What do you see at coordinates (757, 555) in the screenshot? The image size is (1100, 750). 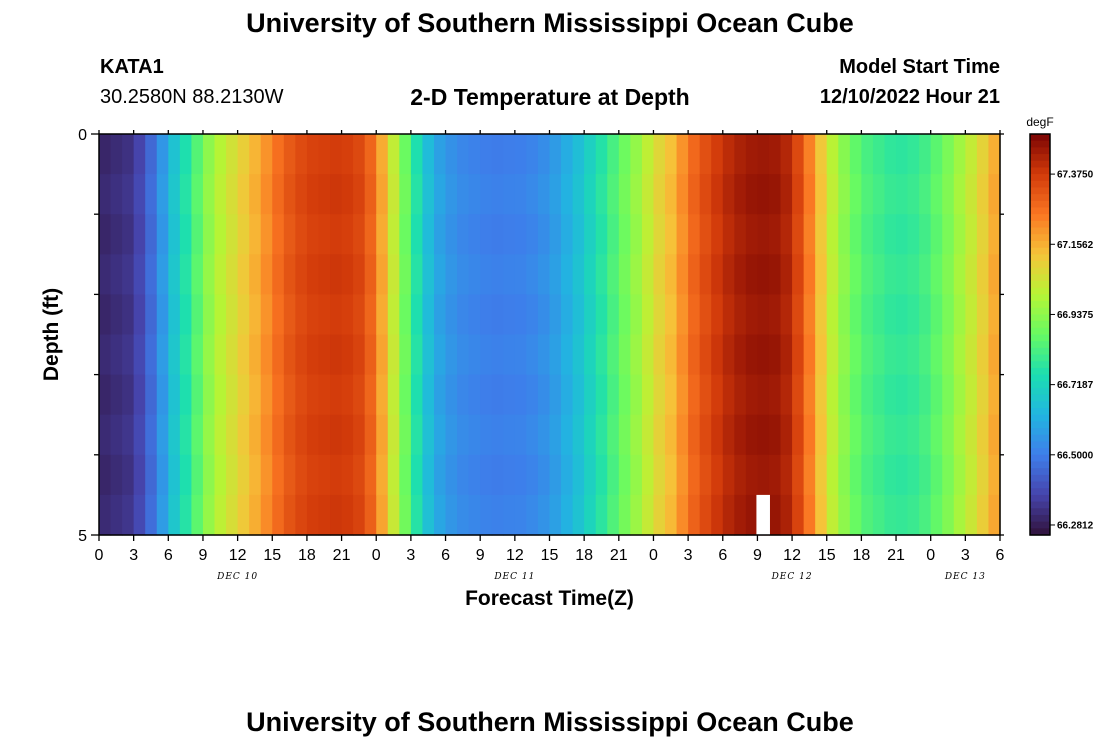 I see `x-tick-label: 9` at bounding box center [757, 555].